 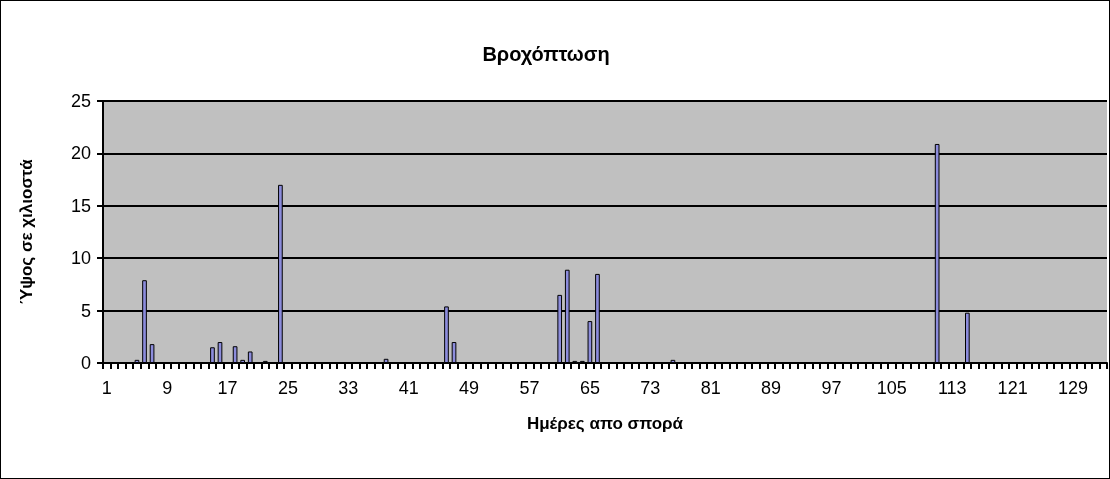 What do you see at coordinates (831, 388) in the screenshot?
I see `x-tick-label: 97` at bounding box center [831, 388].